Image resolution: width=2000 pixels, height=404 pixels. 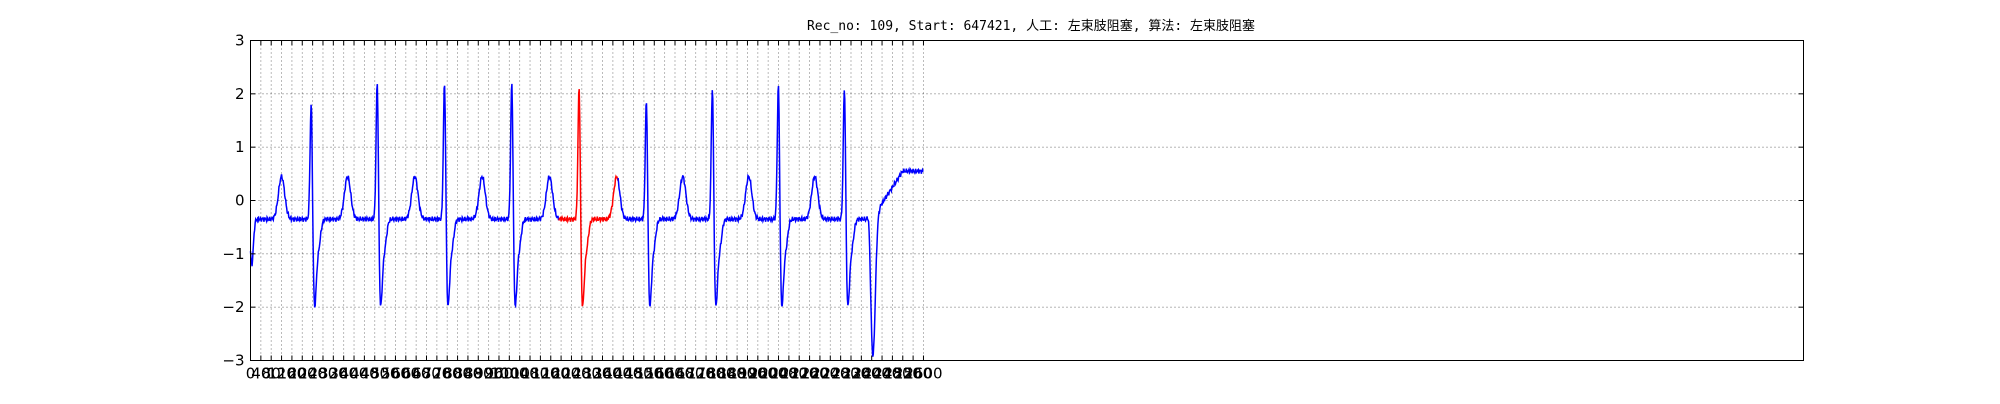 I want to click on x-tick-label: 560, so click(x=395, y=374).